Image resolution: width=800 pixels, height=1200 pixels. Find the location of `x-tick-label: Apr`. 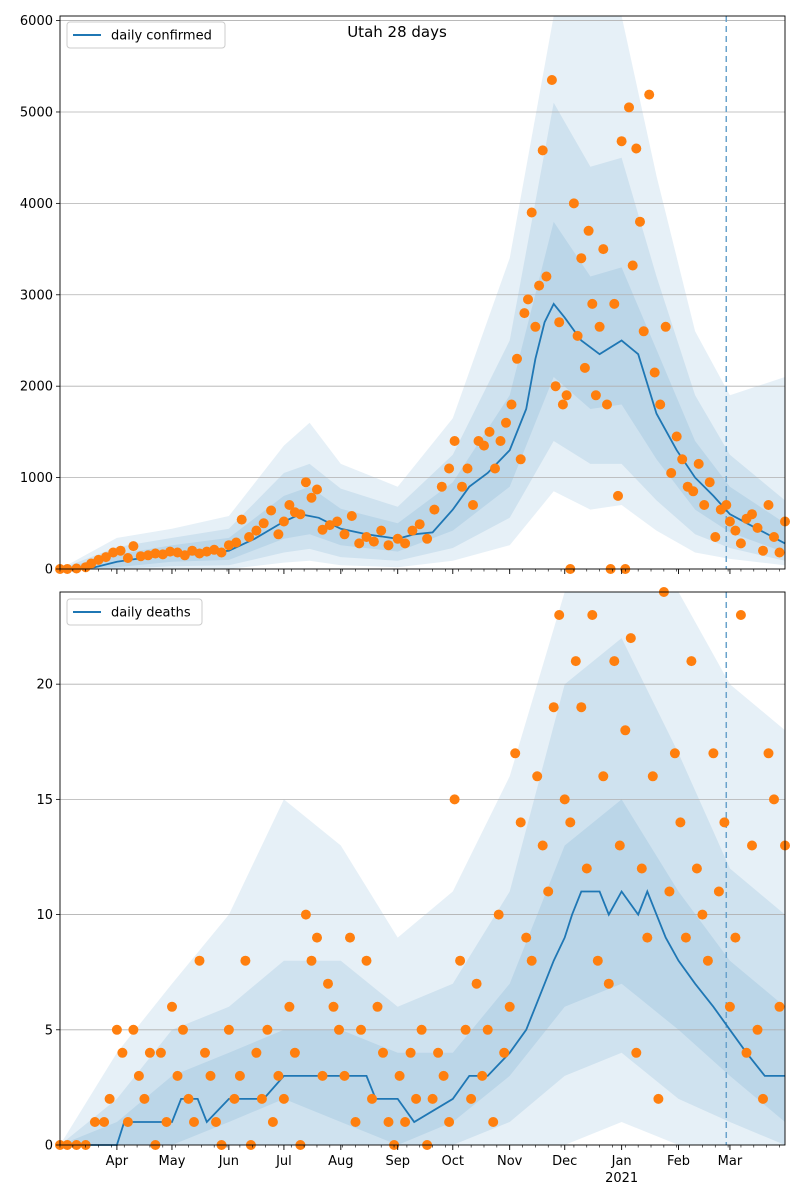

x-tick-label: Apr is located at coordinates (117, 1161).